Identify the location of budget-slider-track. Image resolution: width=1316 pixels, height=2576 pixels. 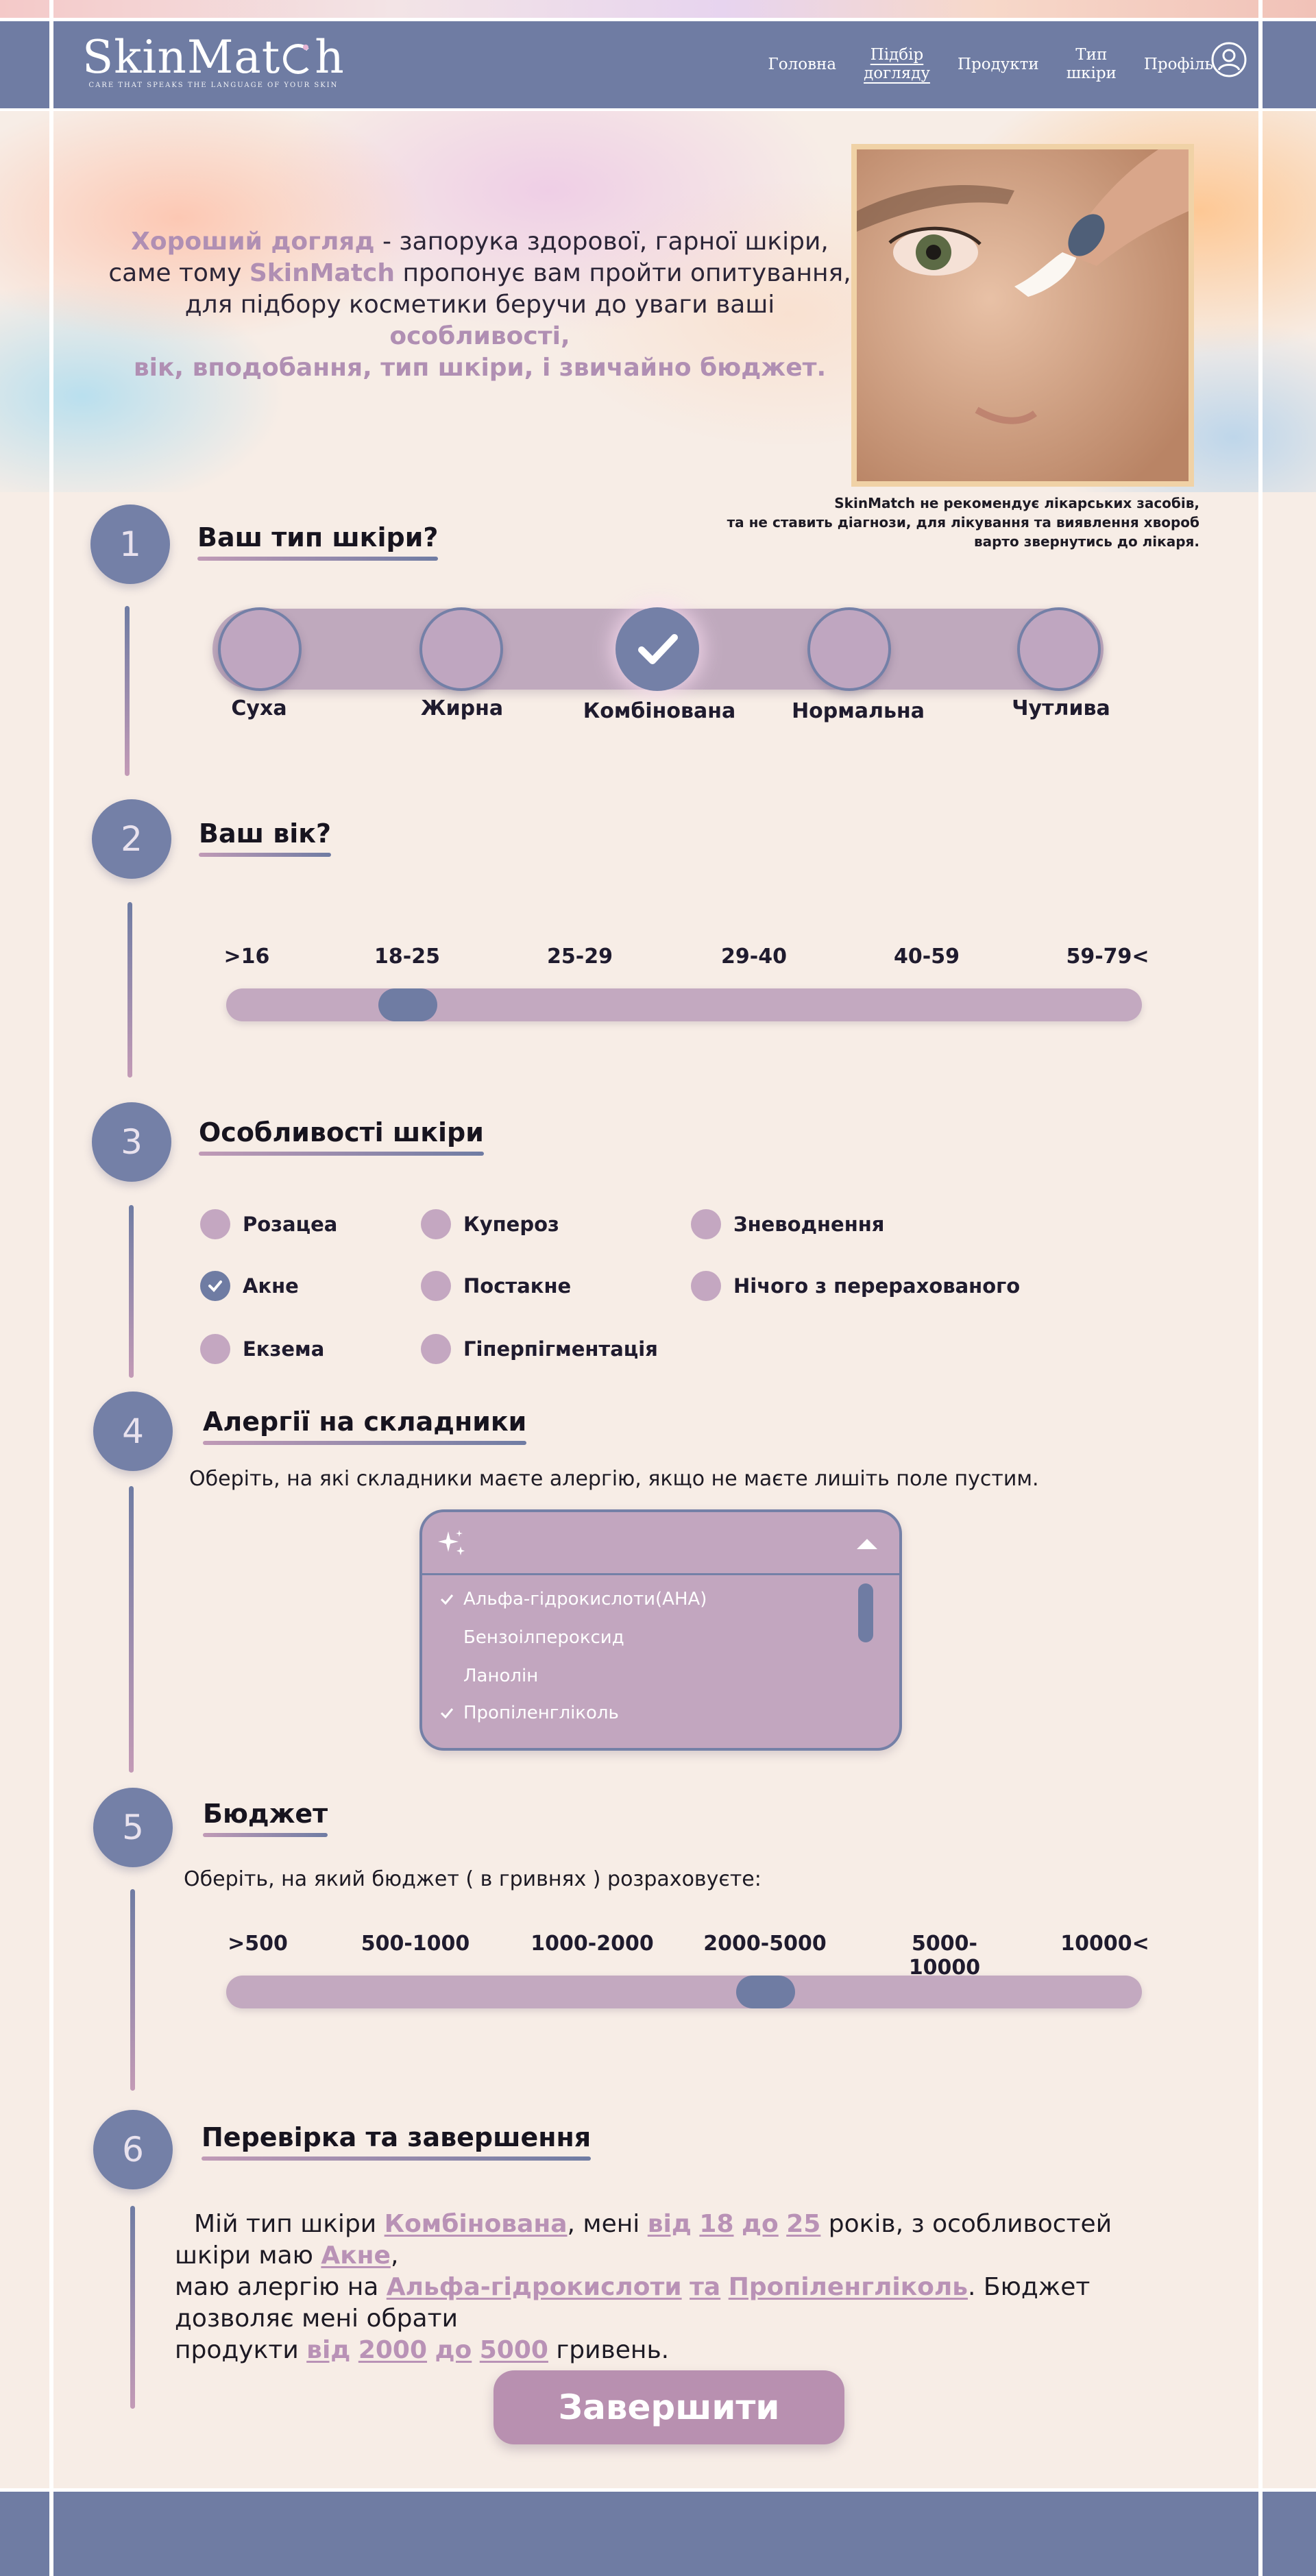
(684, 1992).